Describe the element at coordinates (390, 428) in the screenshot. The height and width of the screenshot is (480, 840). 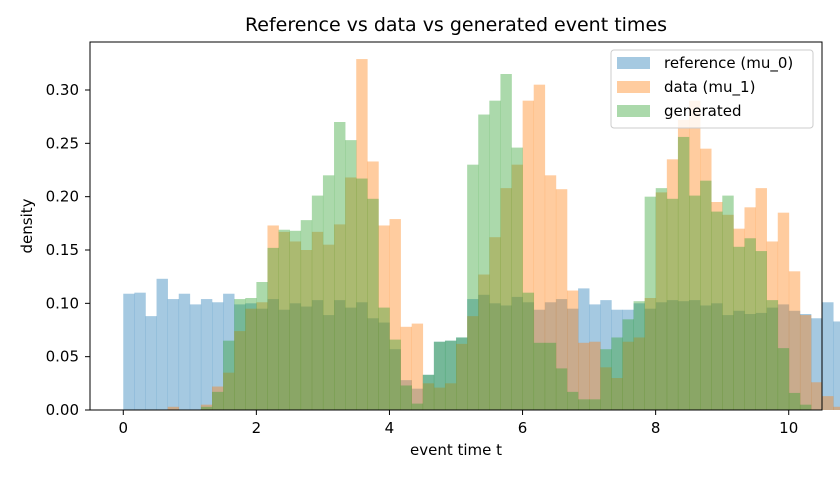
I see `x-tick-label: 4` at that location.